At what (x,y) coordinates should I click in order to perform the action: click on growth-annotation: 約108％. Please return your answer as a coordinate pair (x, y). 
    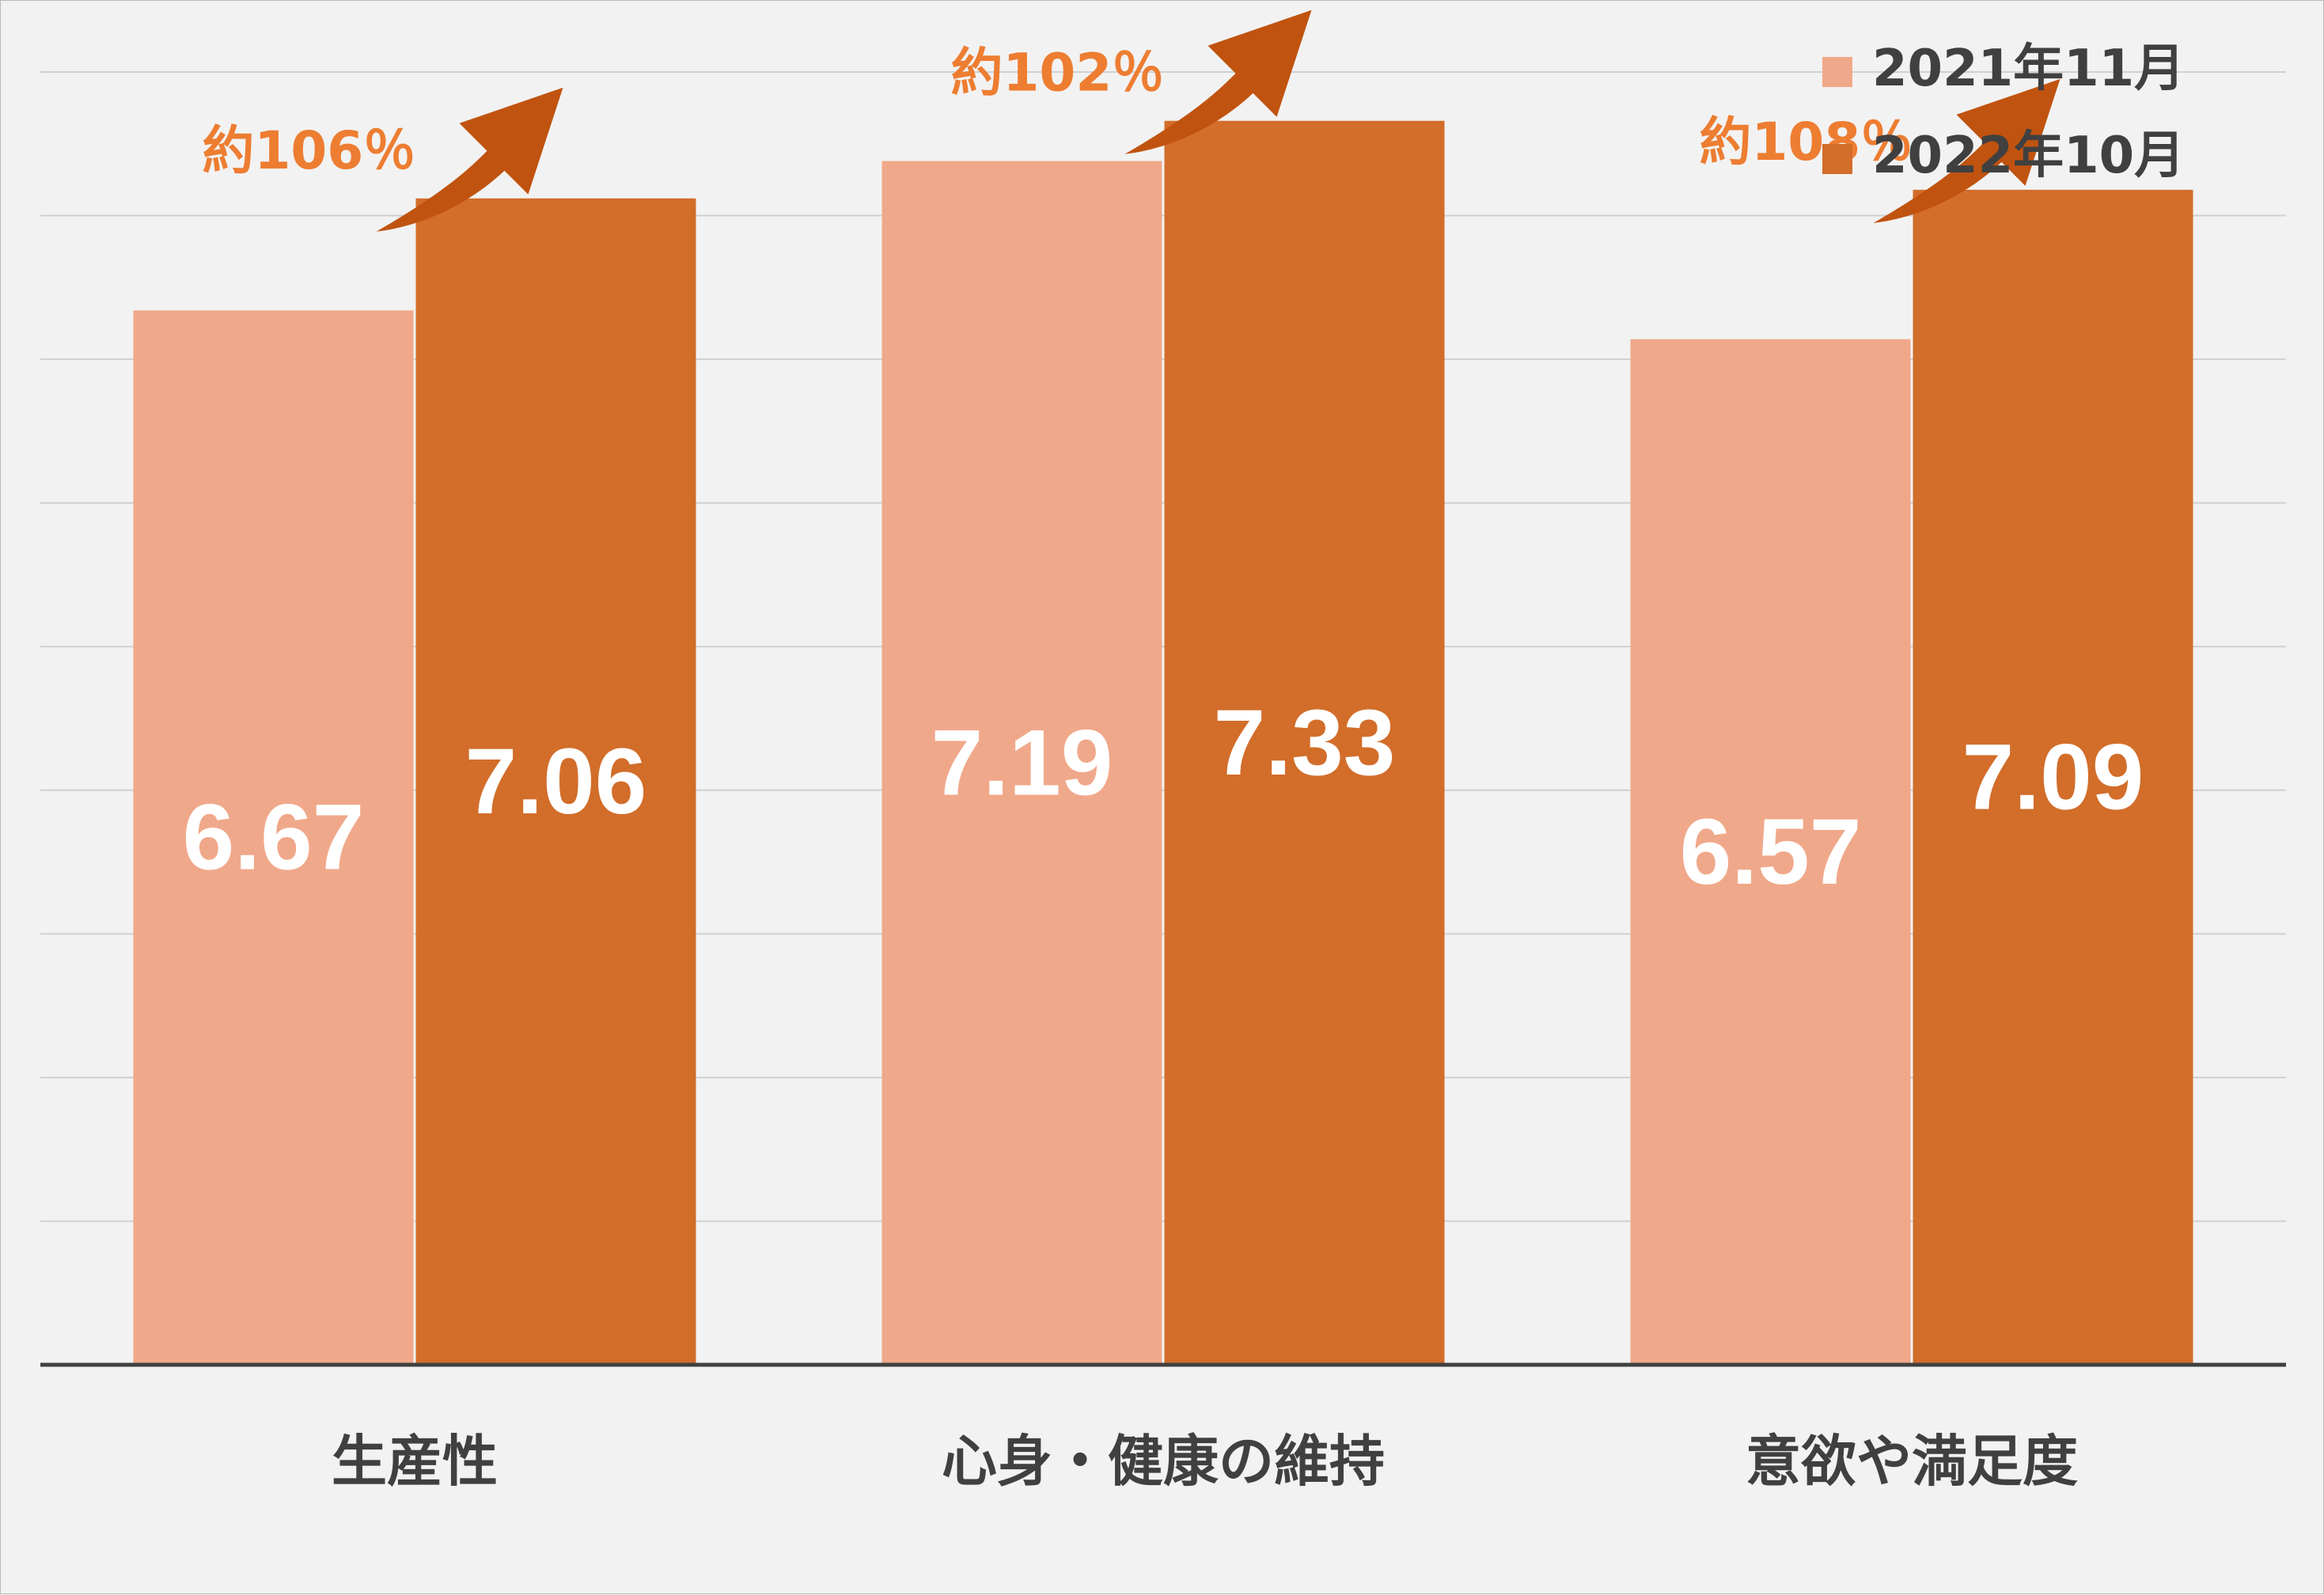
    Looking at the image, I should click on (1806, 142).